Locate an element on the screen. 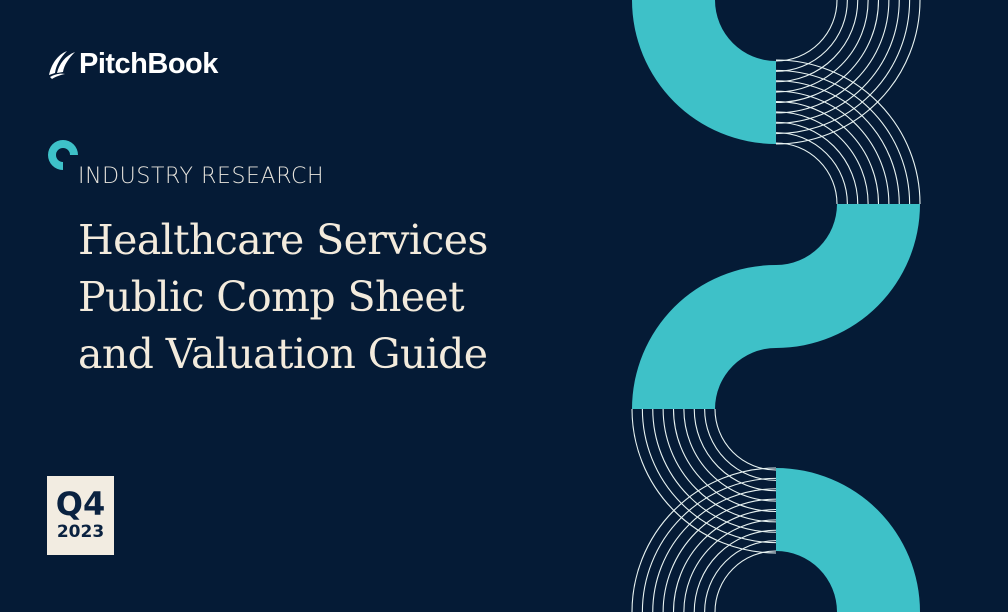 Image resolution: width=1008 pixels, height=612 pixels. teal-band-top is located at coordinates (704, 72).